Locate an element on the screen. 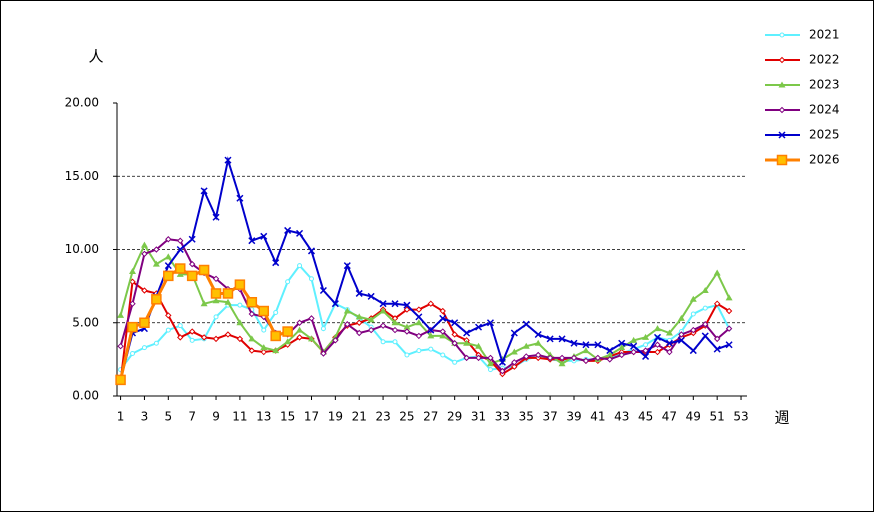  legend-label: 2022 is located at coordinates (824, 60).